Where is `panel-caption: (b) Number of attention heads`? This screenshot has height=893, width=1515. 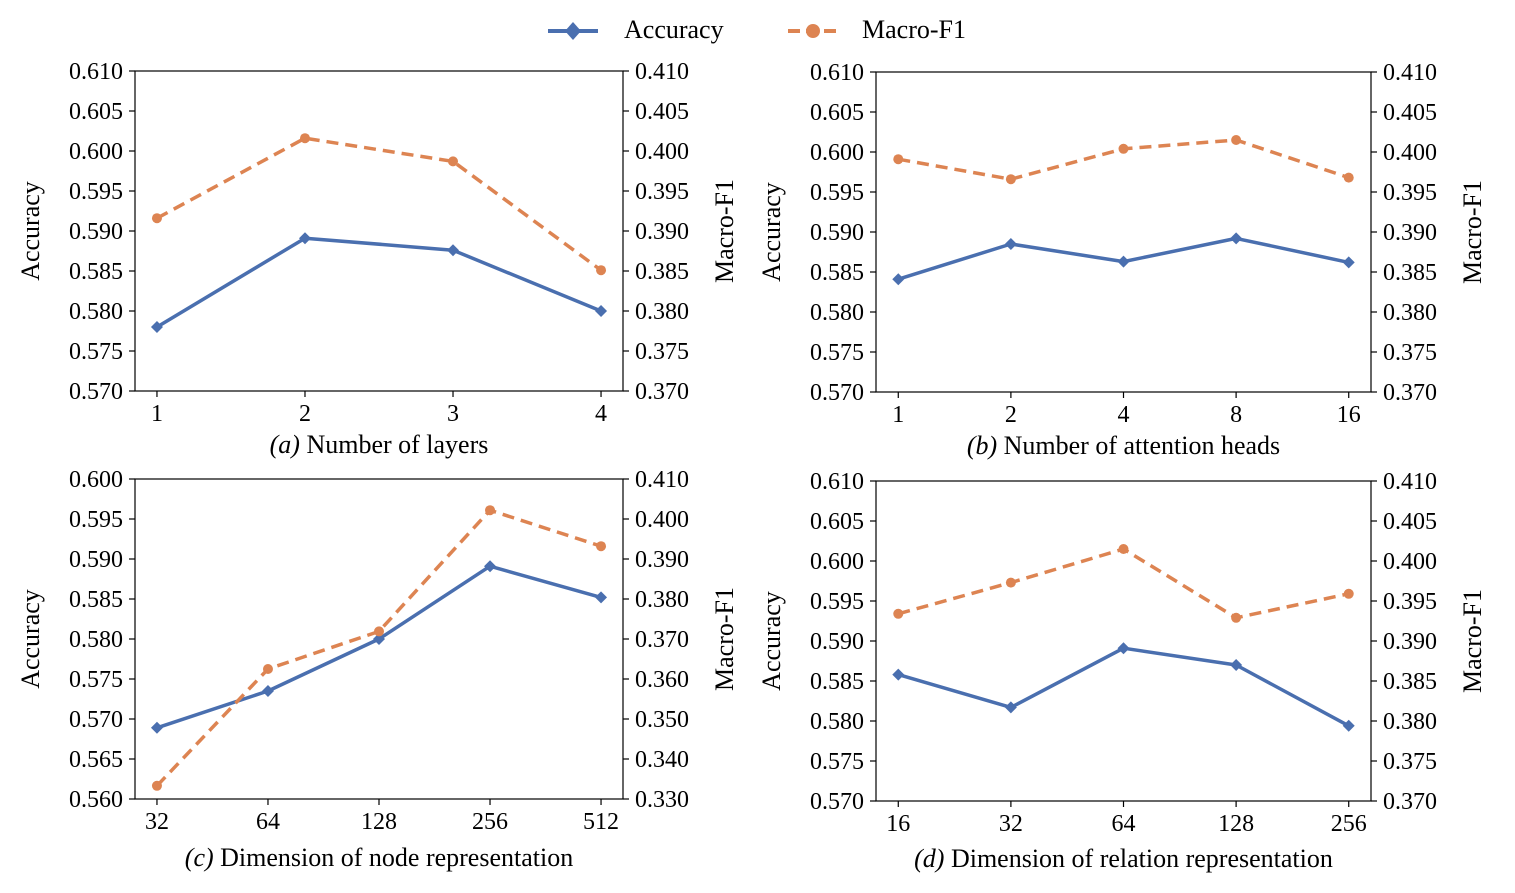
panel-caption: (b) Number of attention heads is located at coordinates (1123, 445).